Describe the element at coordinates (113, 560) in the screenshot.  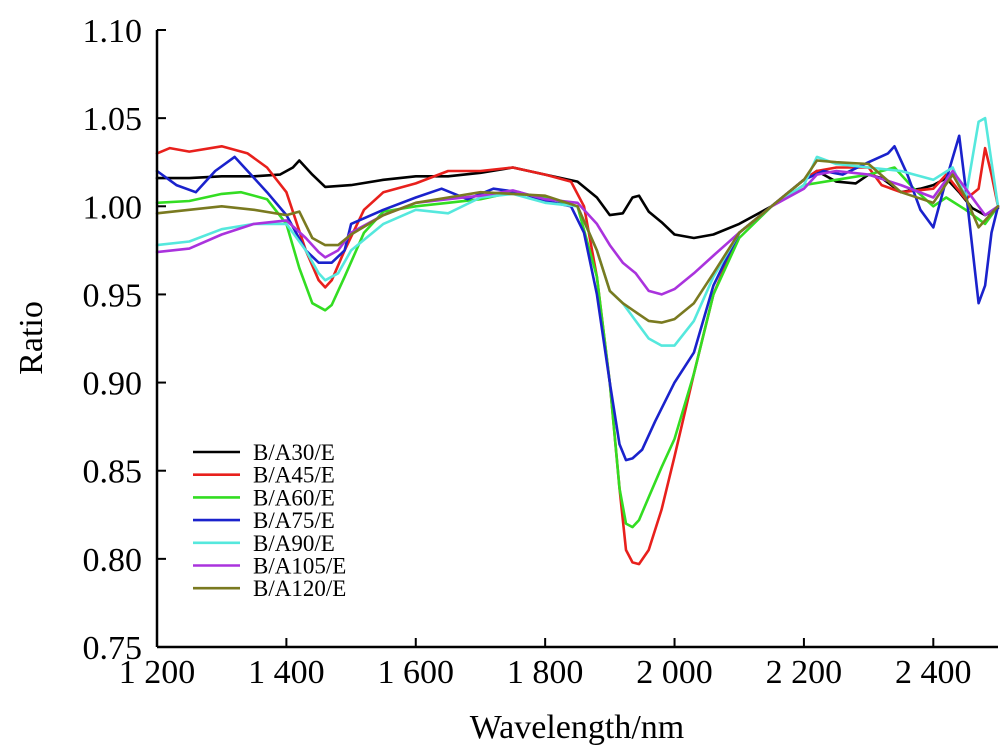
I see `y-tick-label: 0.80` at that location.